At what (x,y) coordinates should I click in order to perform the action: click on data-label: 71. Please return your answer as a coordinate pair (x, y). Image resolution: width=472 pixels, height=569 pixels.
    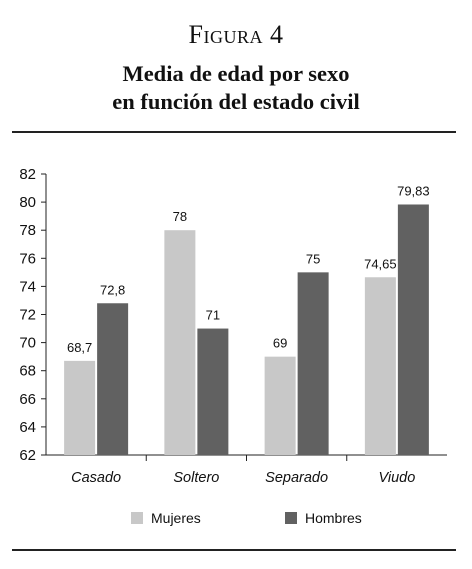
    Looking at the image, I should click on (213, 315).